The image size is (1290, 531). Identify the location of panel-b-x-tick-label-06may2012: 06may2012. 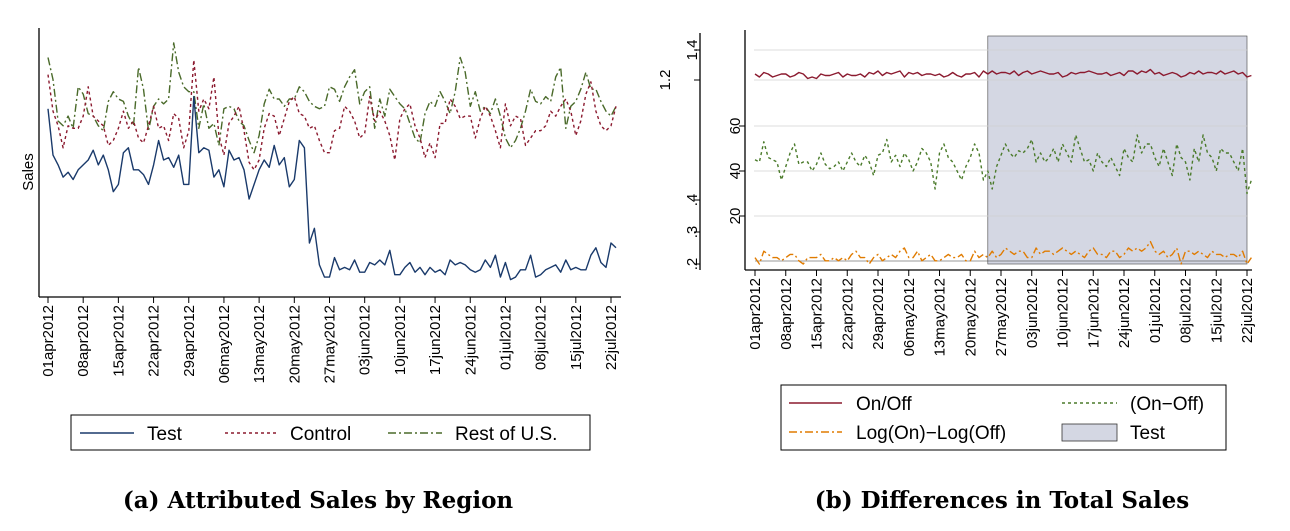
(909, 317).